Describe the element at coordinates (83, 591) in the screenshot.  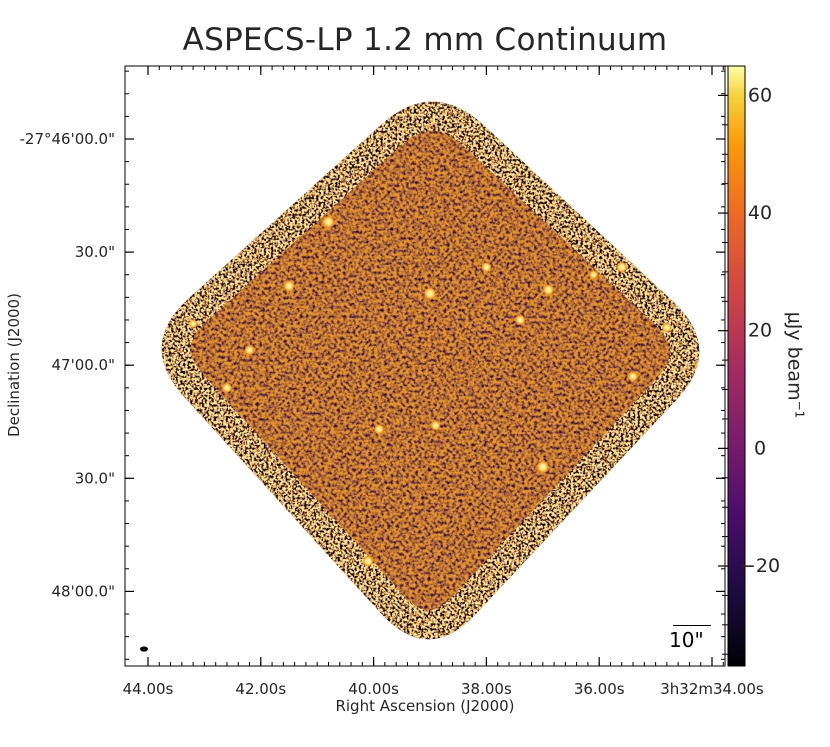
I see `y-tick-label: 48'00.0"` at that location.